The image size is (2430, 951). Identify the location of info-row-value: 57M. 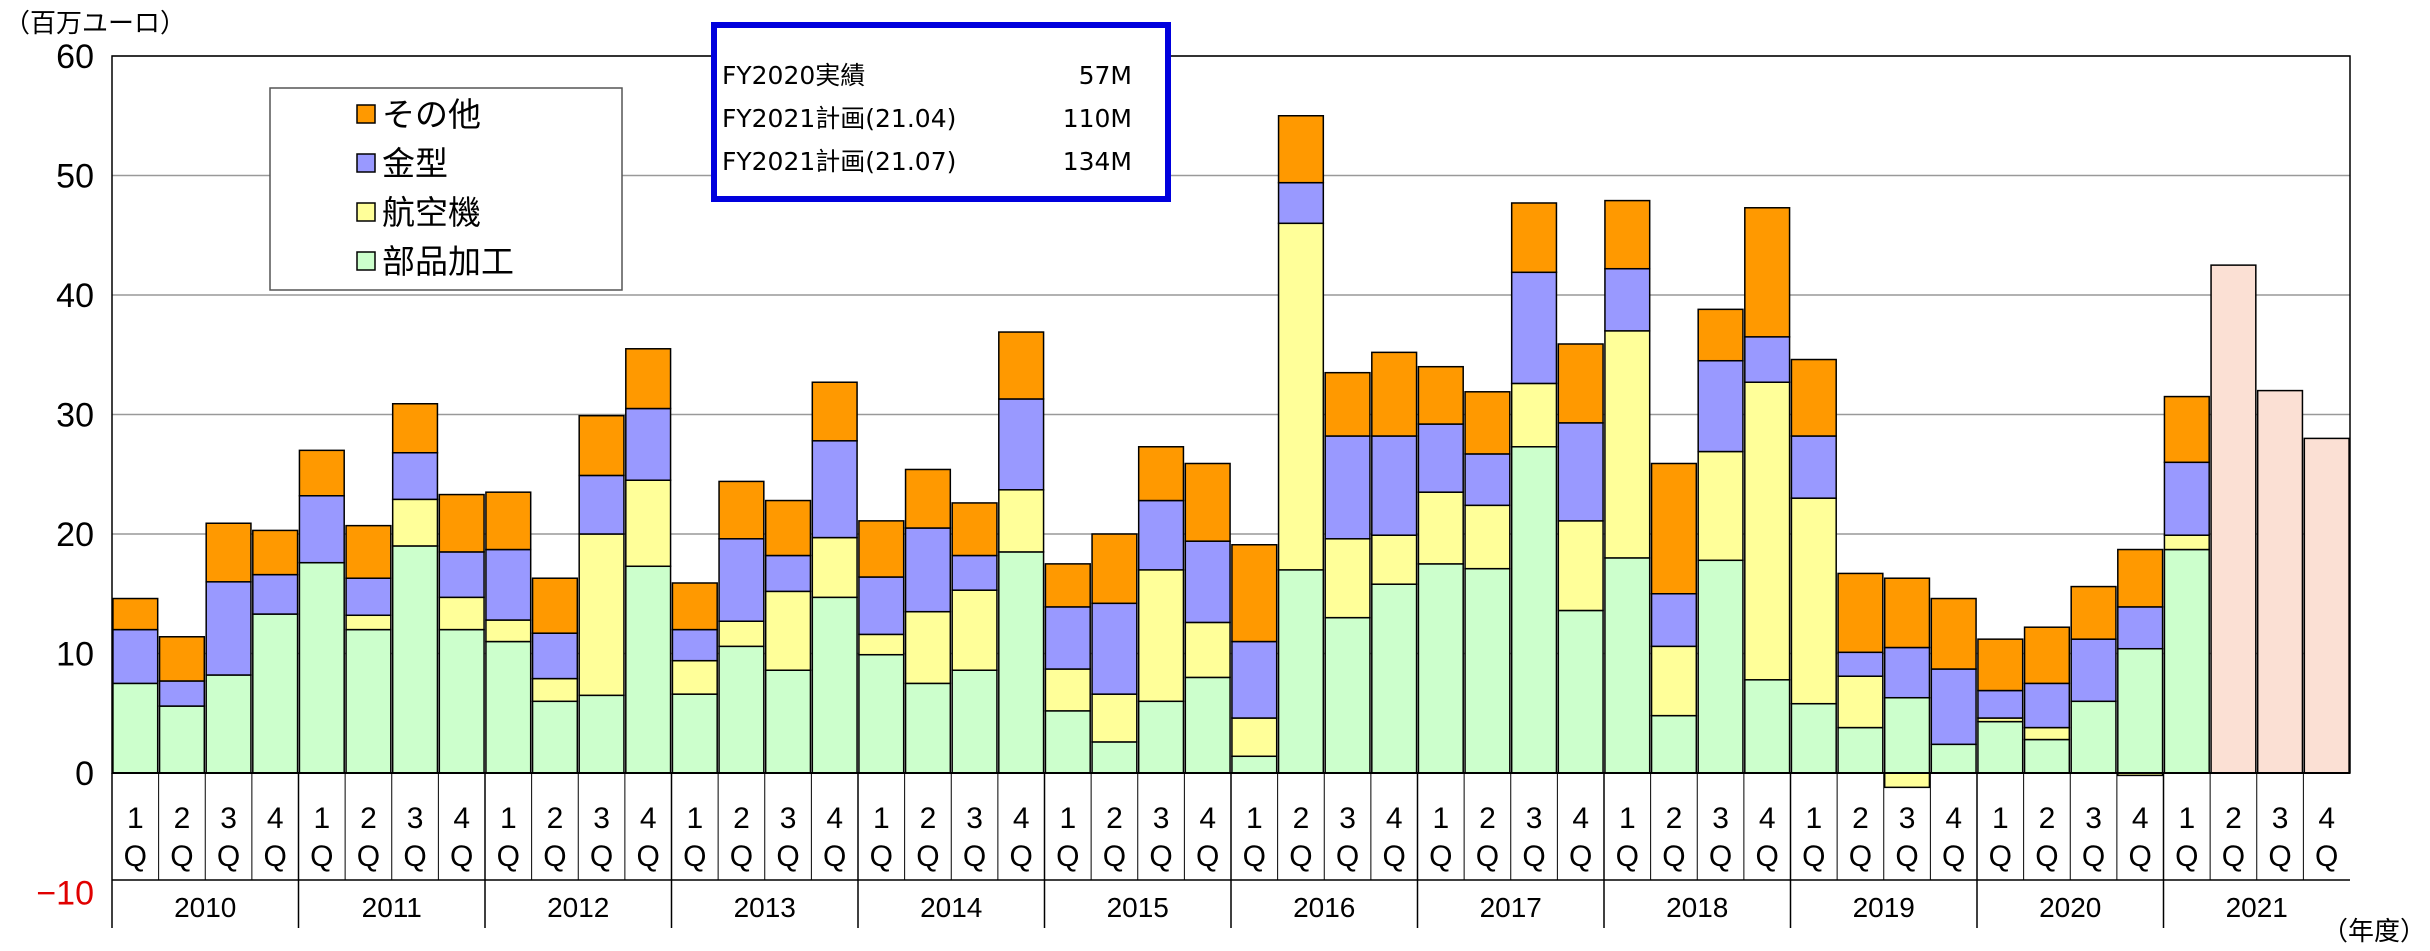
(1105, 75).